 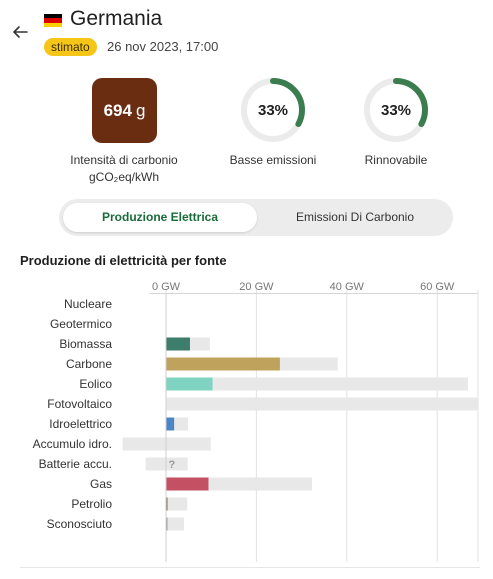 What do you see at coordinates (75, 464) in the screenshot?
I see `category-label-batterie-accu: Batterie accu.` at bounding box center [75, 464].